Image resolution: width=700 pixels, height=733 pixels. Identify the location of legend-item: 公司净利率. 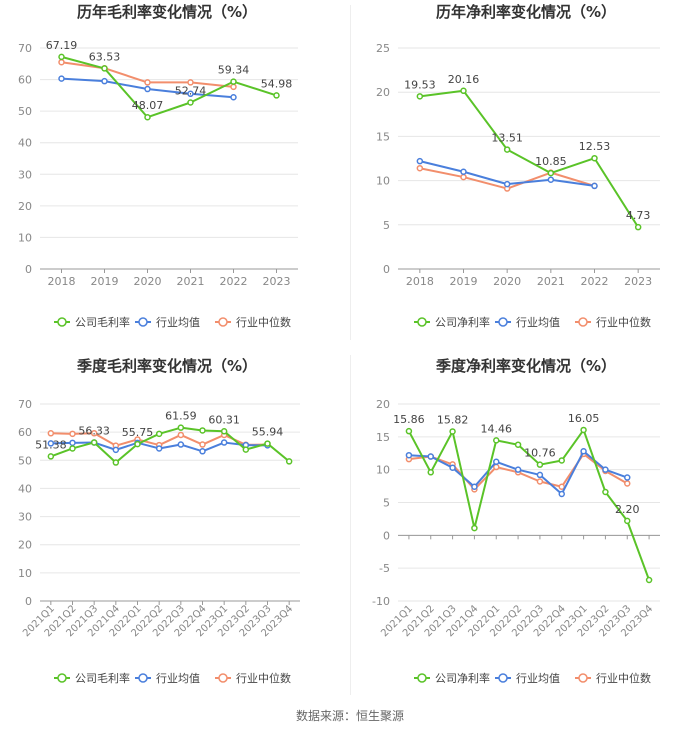
(452, 322).